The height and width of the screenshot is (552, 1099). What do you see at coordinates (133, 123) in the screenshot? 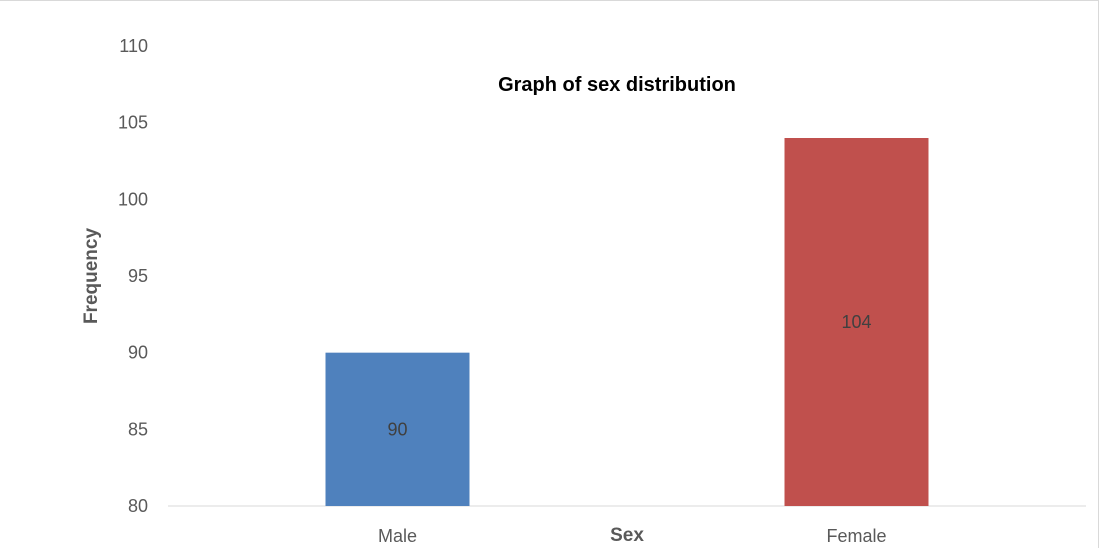
I see `y-tick-label: 105` at bounding box center [133, 123].